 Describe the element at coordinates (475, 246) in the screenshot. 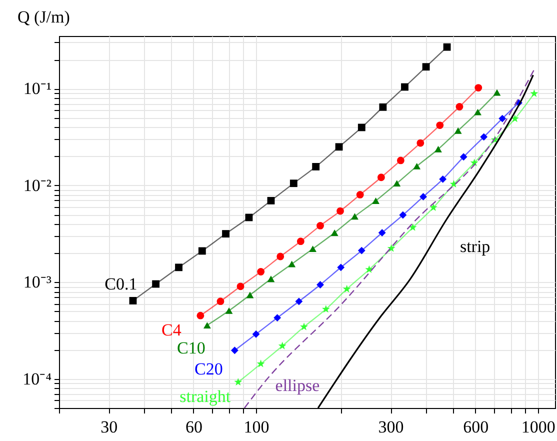

I see `series-label: strip` at that location.